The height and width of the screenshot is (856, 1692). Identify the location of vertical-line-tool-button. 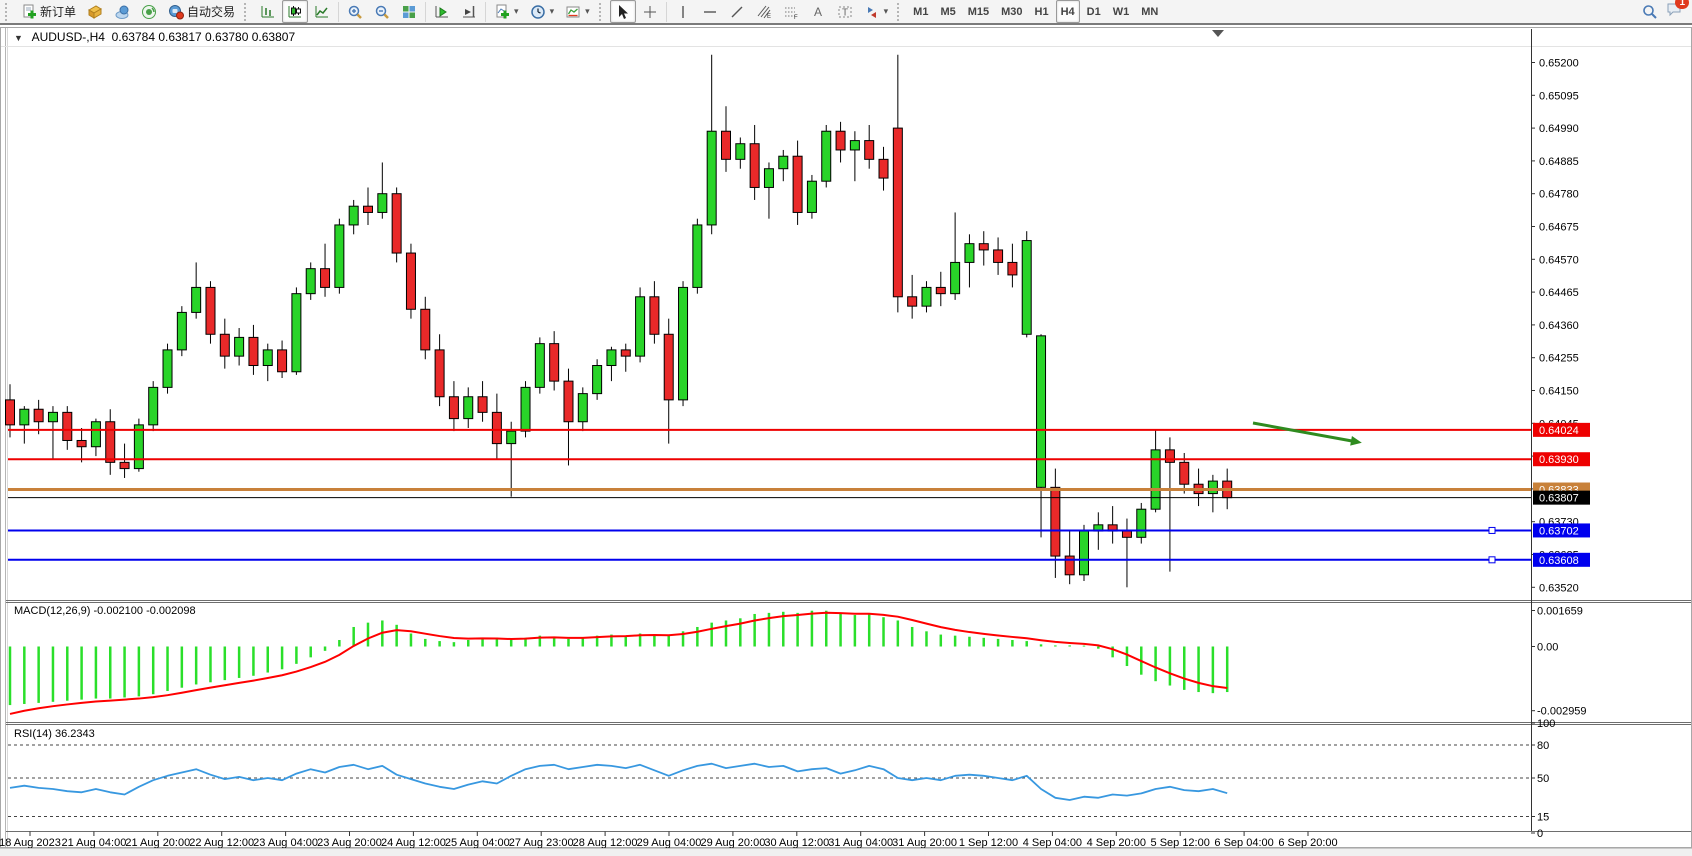
(683, 11).